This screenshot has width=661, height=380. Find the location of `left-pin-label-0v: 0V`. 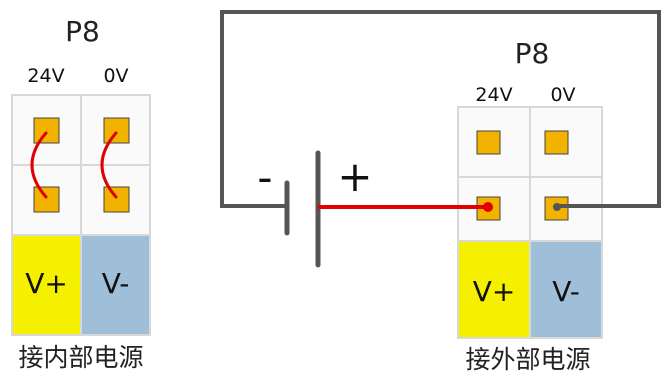

left-pin-label-0v: 0V is located at coordinates (116, 76).